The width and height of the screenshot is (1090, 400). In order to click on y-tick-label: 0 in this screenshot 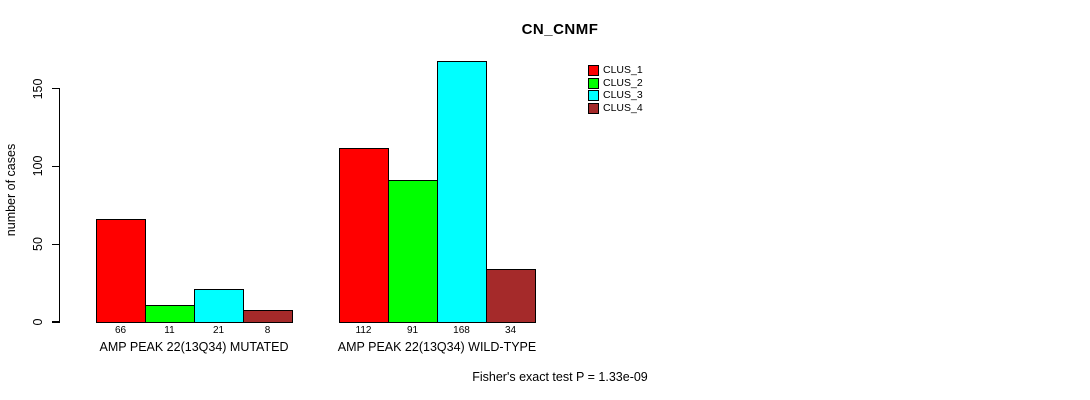, I will do `click(38, 322)`.